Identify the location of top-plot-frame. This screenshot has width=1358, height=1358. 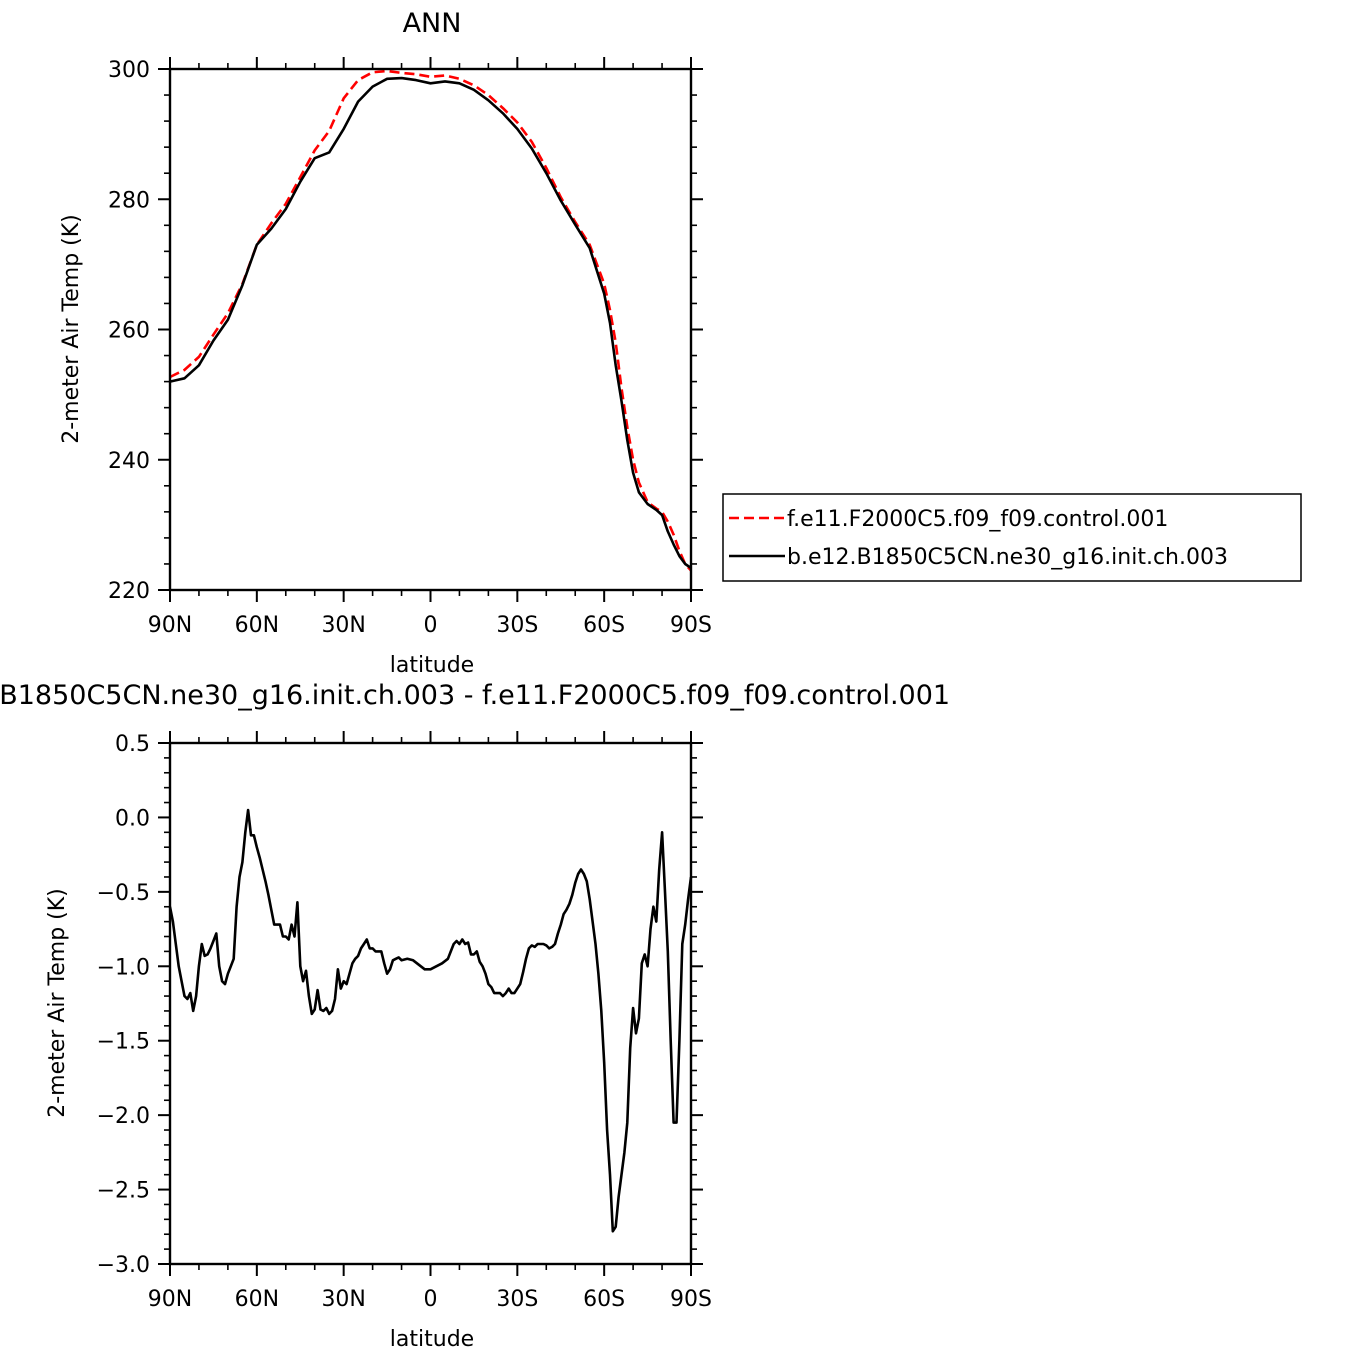
(430, 329).